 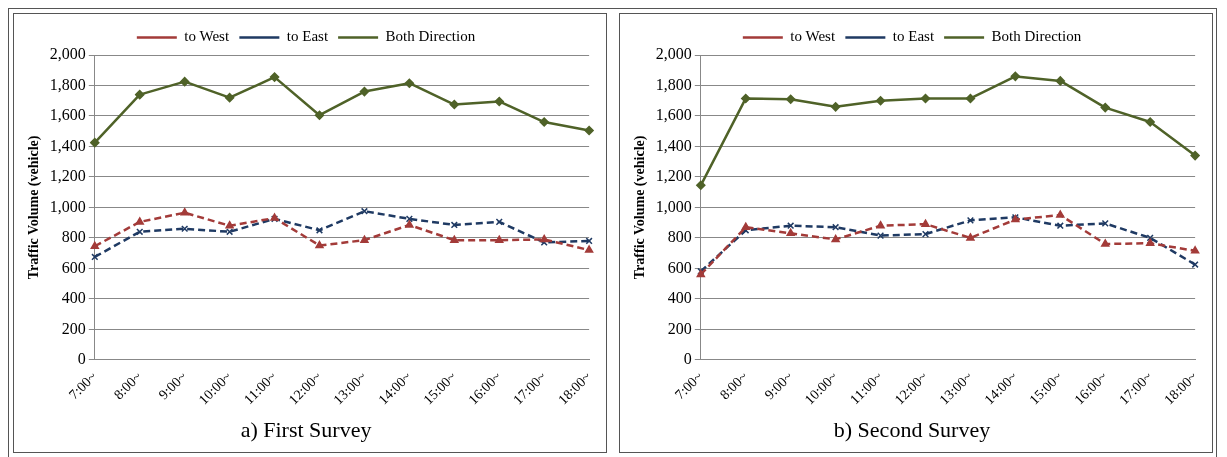 I want to click on text: b) Second Survey, so click(x=911, y=429).